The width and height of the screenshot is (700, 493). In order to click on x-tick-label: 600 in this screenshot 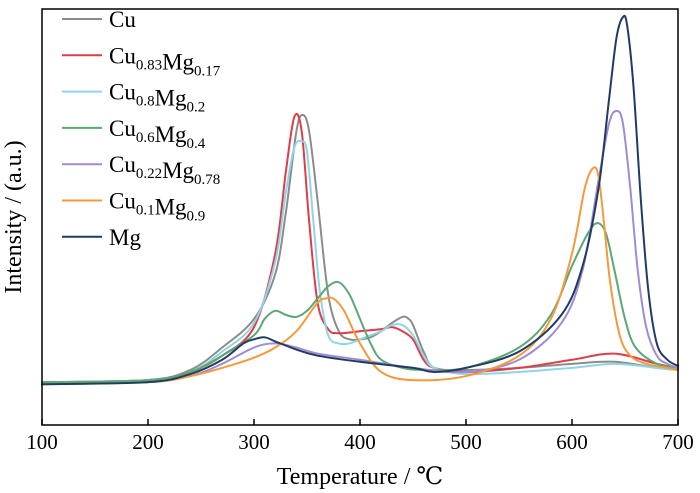, I will do `click(572, 442)`.